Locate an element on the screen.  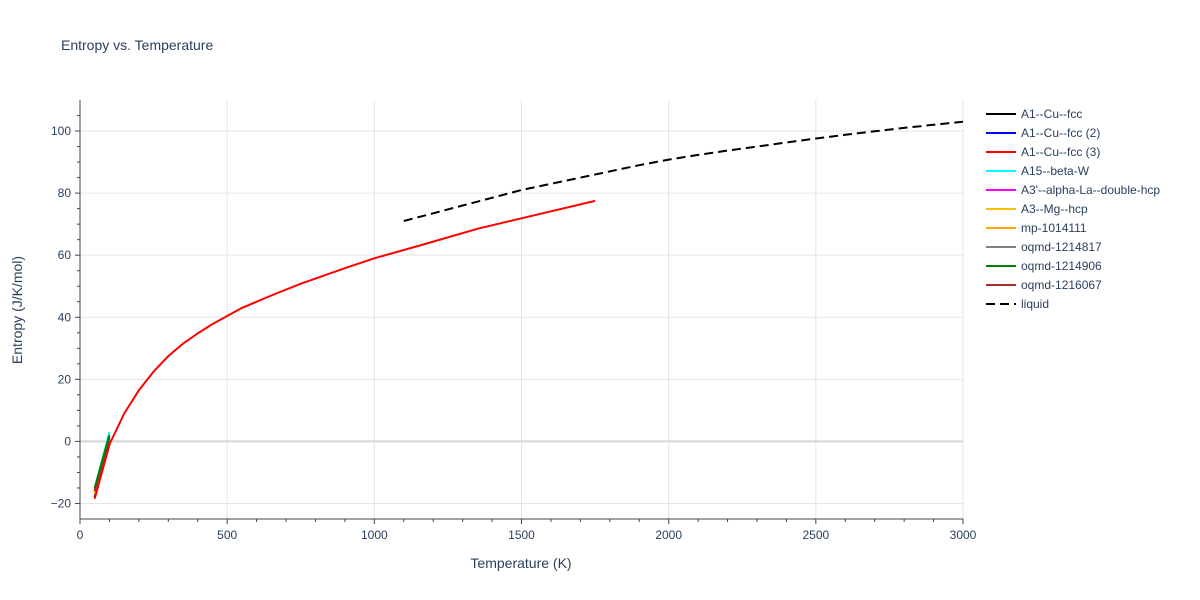
y-tick-label: 20 is located at coordinates (65, 379).